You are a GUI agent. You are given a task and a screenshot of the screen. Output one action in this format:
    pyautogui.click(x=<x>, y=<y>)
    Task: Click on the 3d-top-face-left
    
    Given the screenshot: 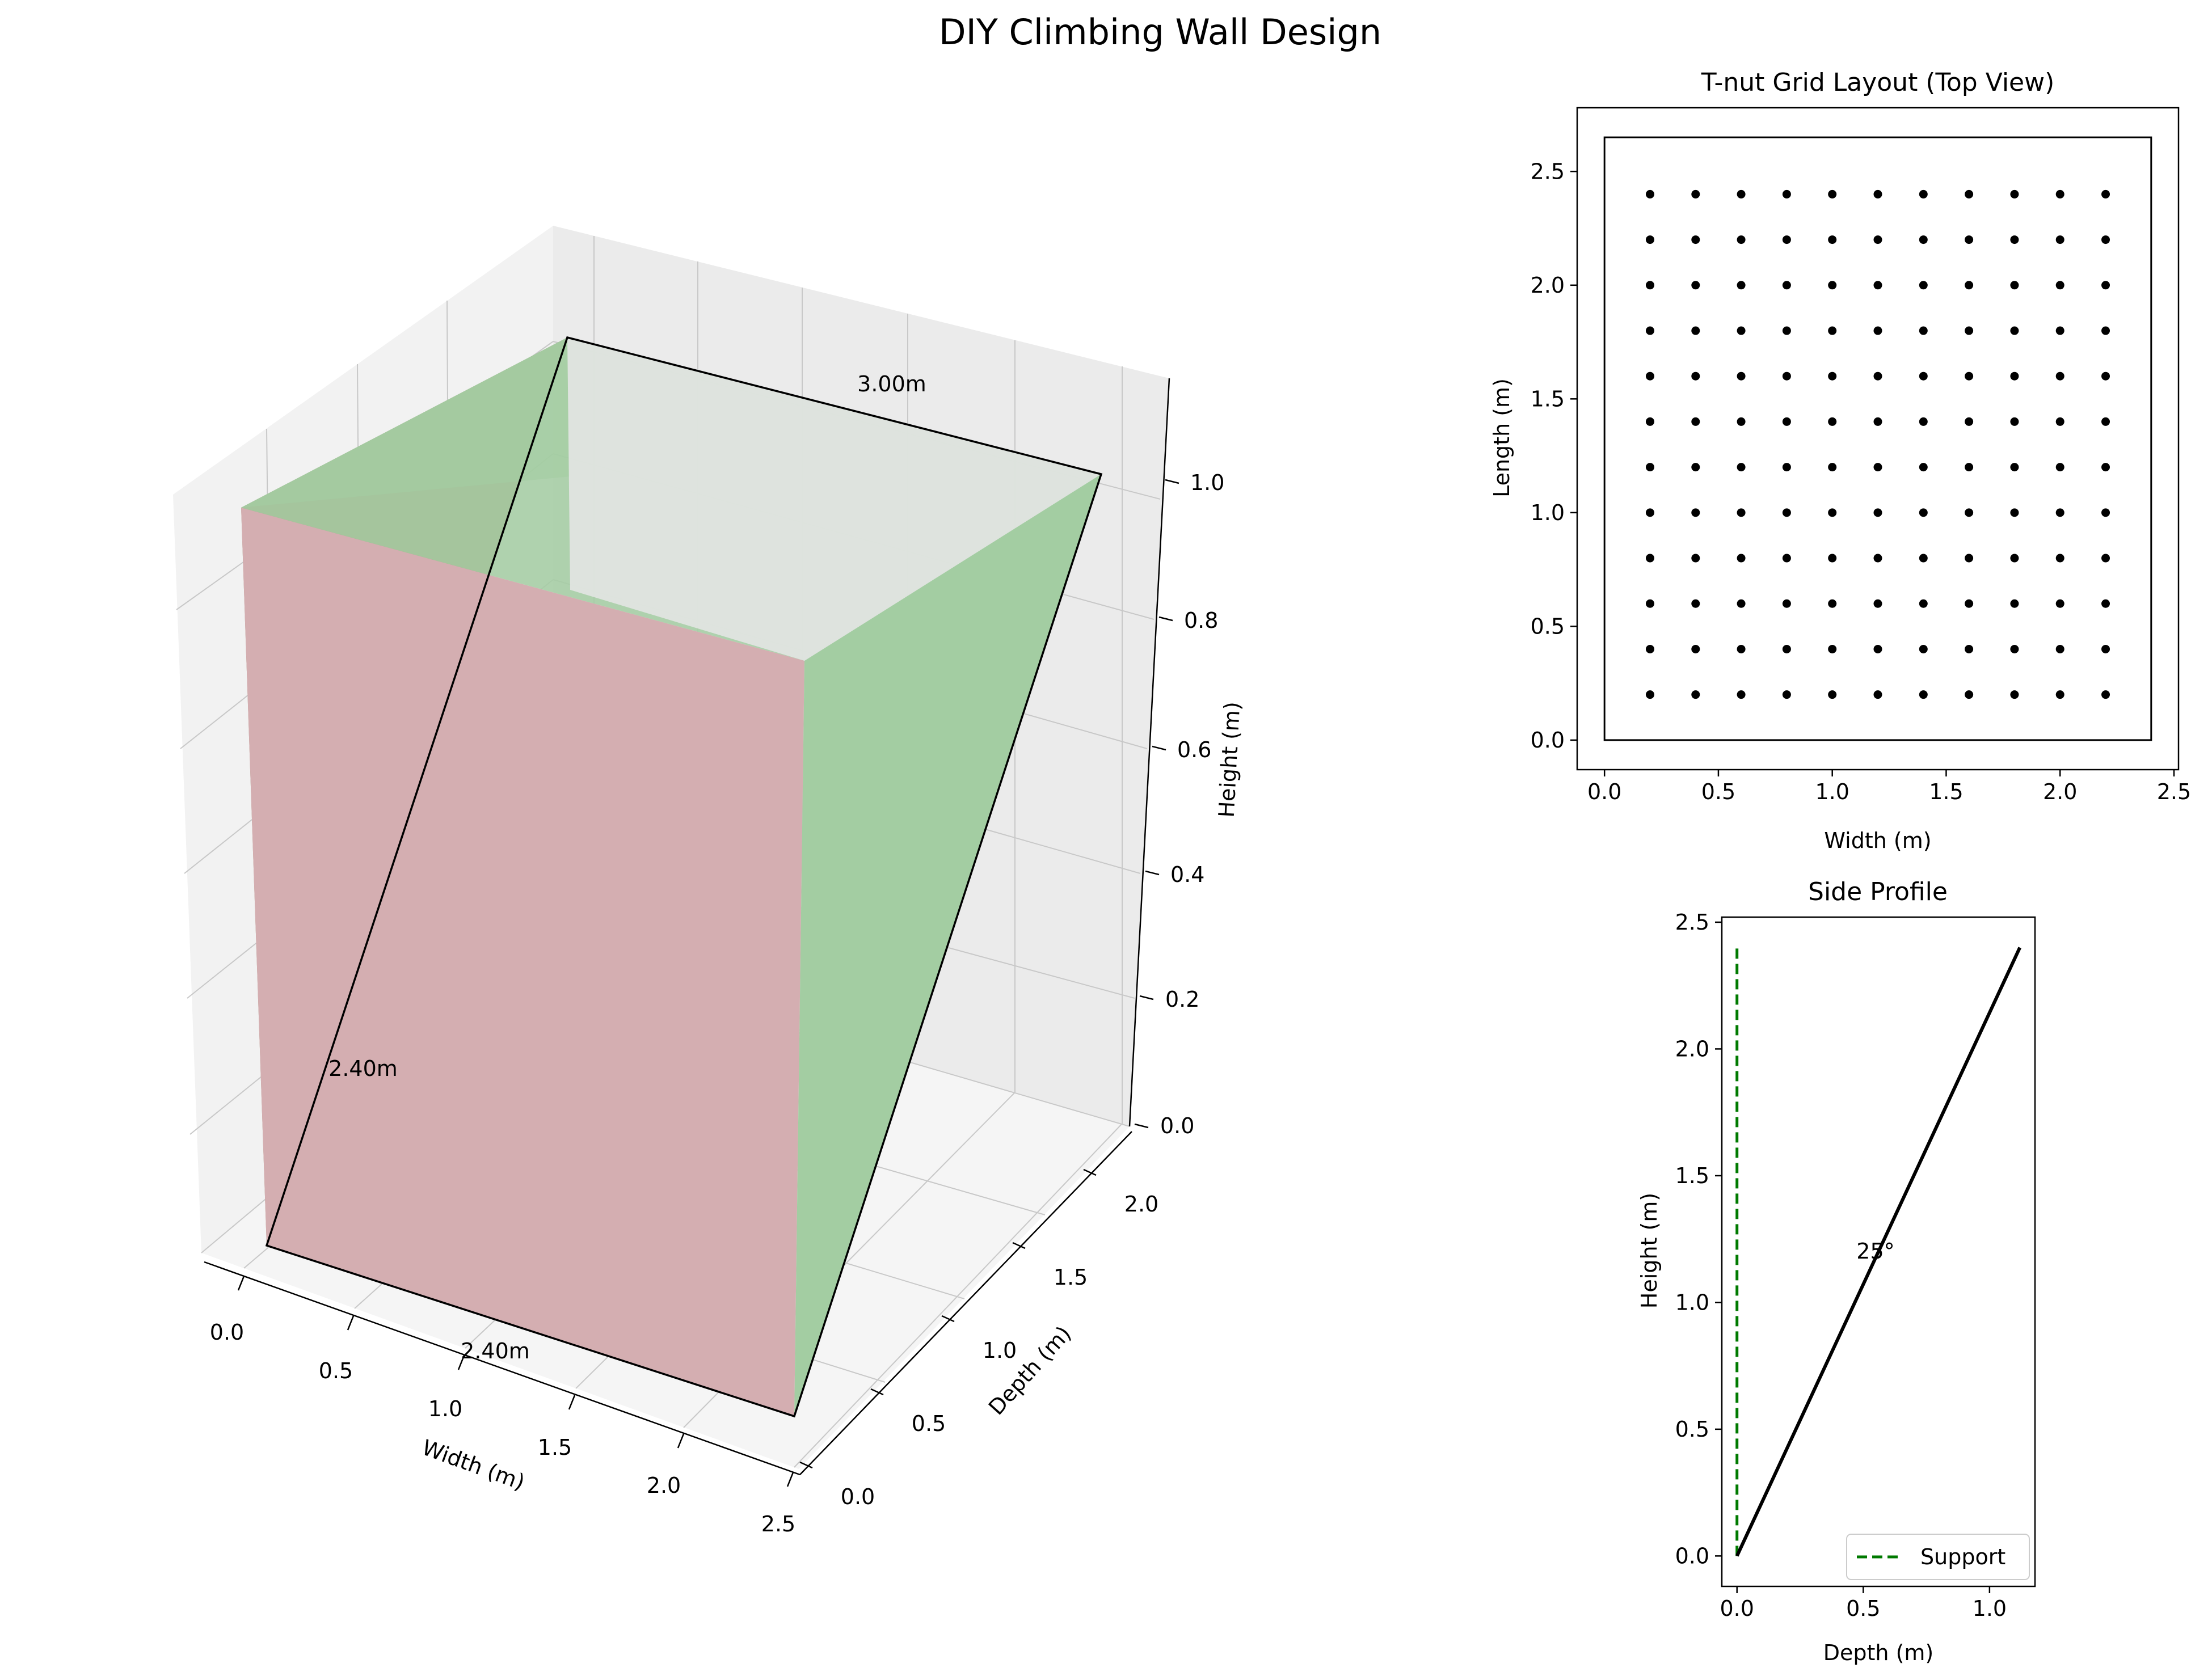 What is the action you would take?
    pyautogui.click(x=405, y=422)
    